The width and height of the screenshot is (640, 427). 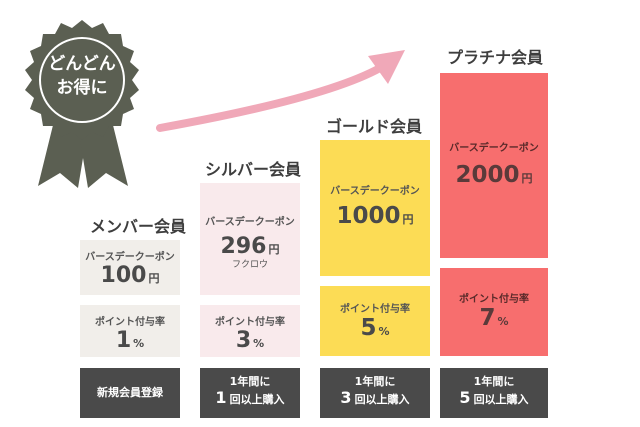 What do you see at coordinates (253, 169) in the screenshot?
I see `tier-title-silver: シルバー会員` at bounding box center [253, 169].